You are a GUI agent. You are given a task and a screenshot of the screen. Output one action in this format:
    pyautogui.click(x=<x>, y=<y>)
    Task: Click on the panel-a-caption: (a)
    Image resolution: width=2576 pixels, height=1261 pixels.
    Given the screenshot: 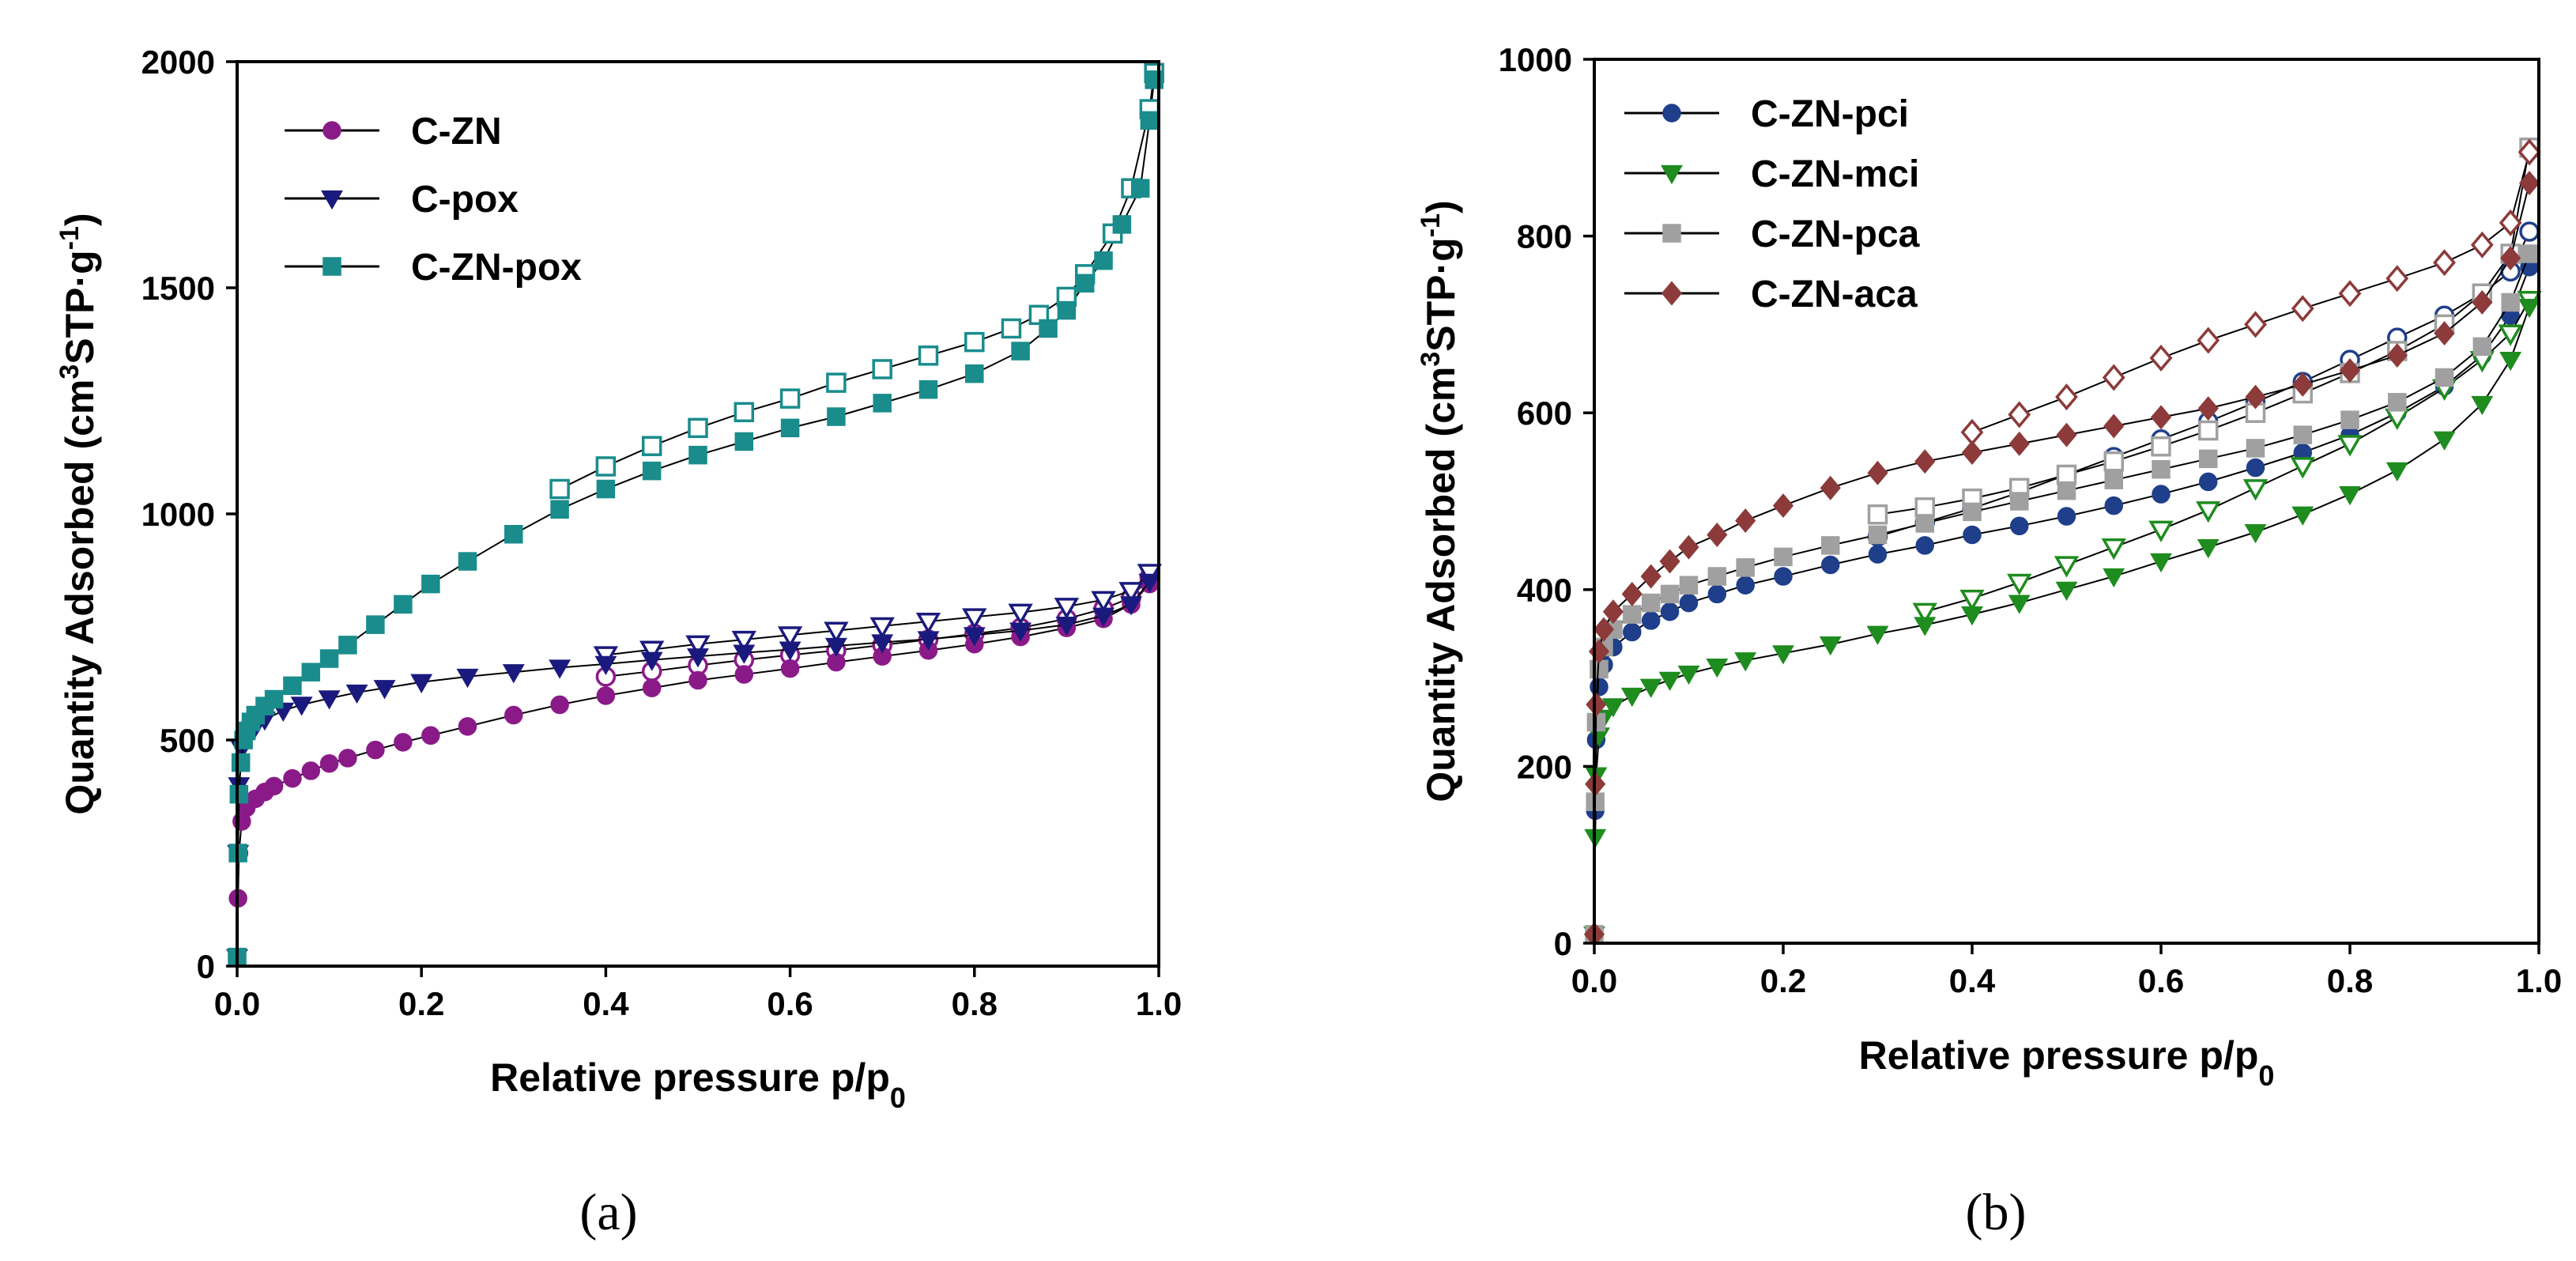 What is the action you would take?
    pyautogui.click(x=608, y=1212)
    